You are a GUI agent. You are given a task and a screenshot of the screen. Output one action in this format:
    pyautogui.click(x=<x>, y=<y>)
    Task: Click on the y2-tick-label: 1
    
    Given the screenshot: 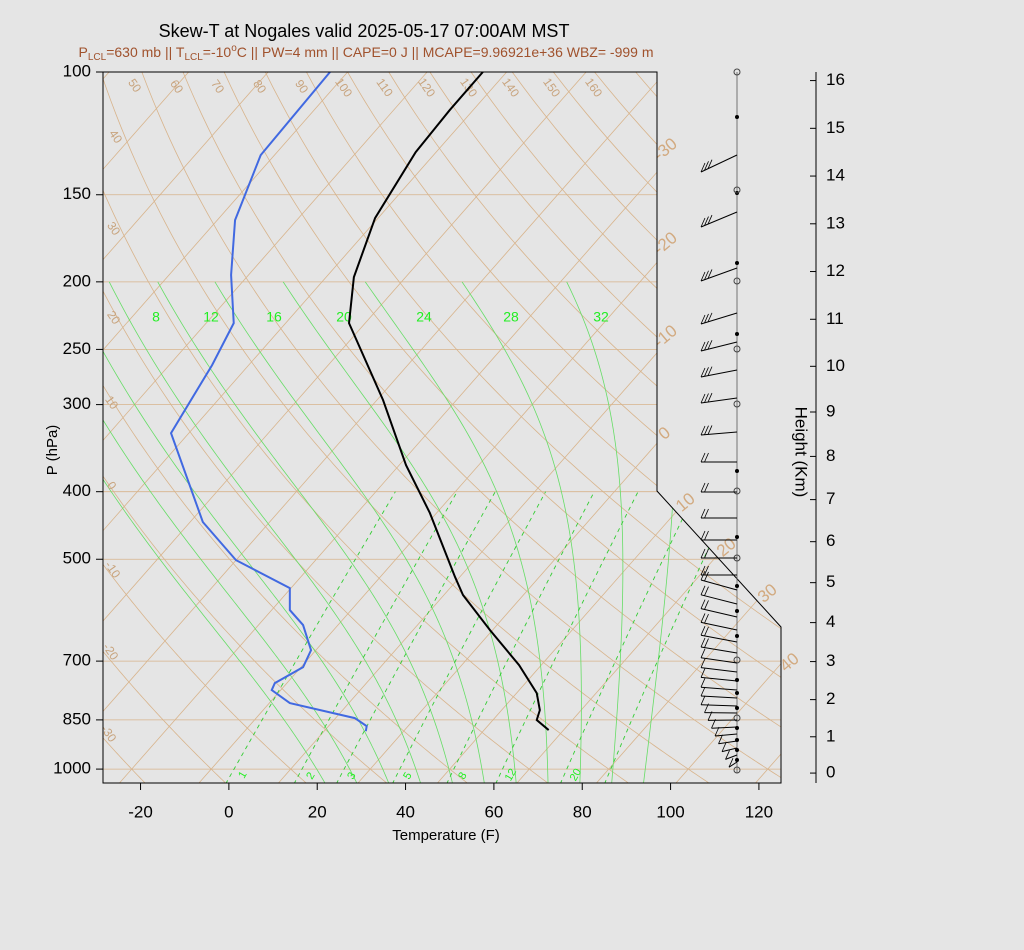 What is the action you would take?
    pyautogui.click(x=830, y=735)
    